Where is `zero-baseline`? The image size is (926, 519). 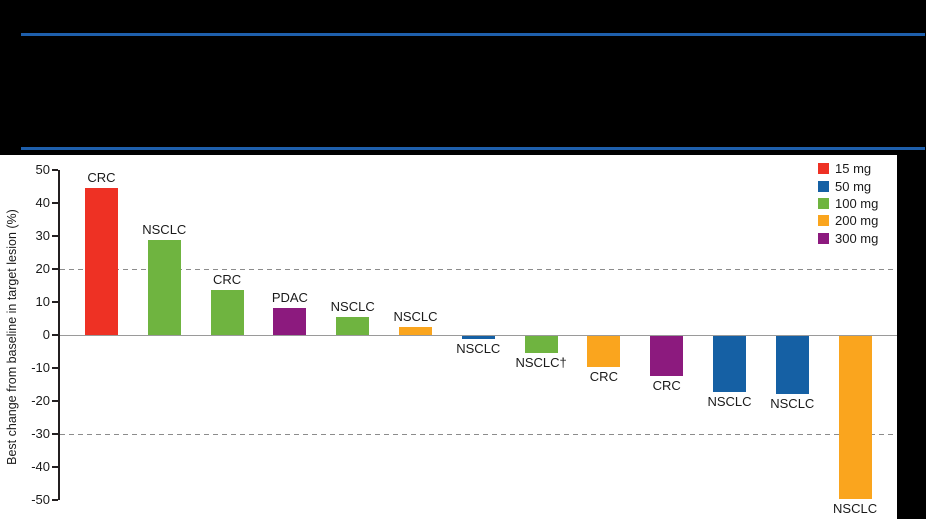 zero-baseline is located at coordinates (478, 335).